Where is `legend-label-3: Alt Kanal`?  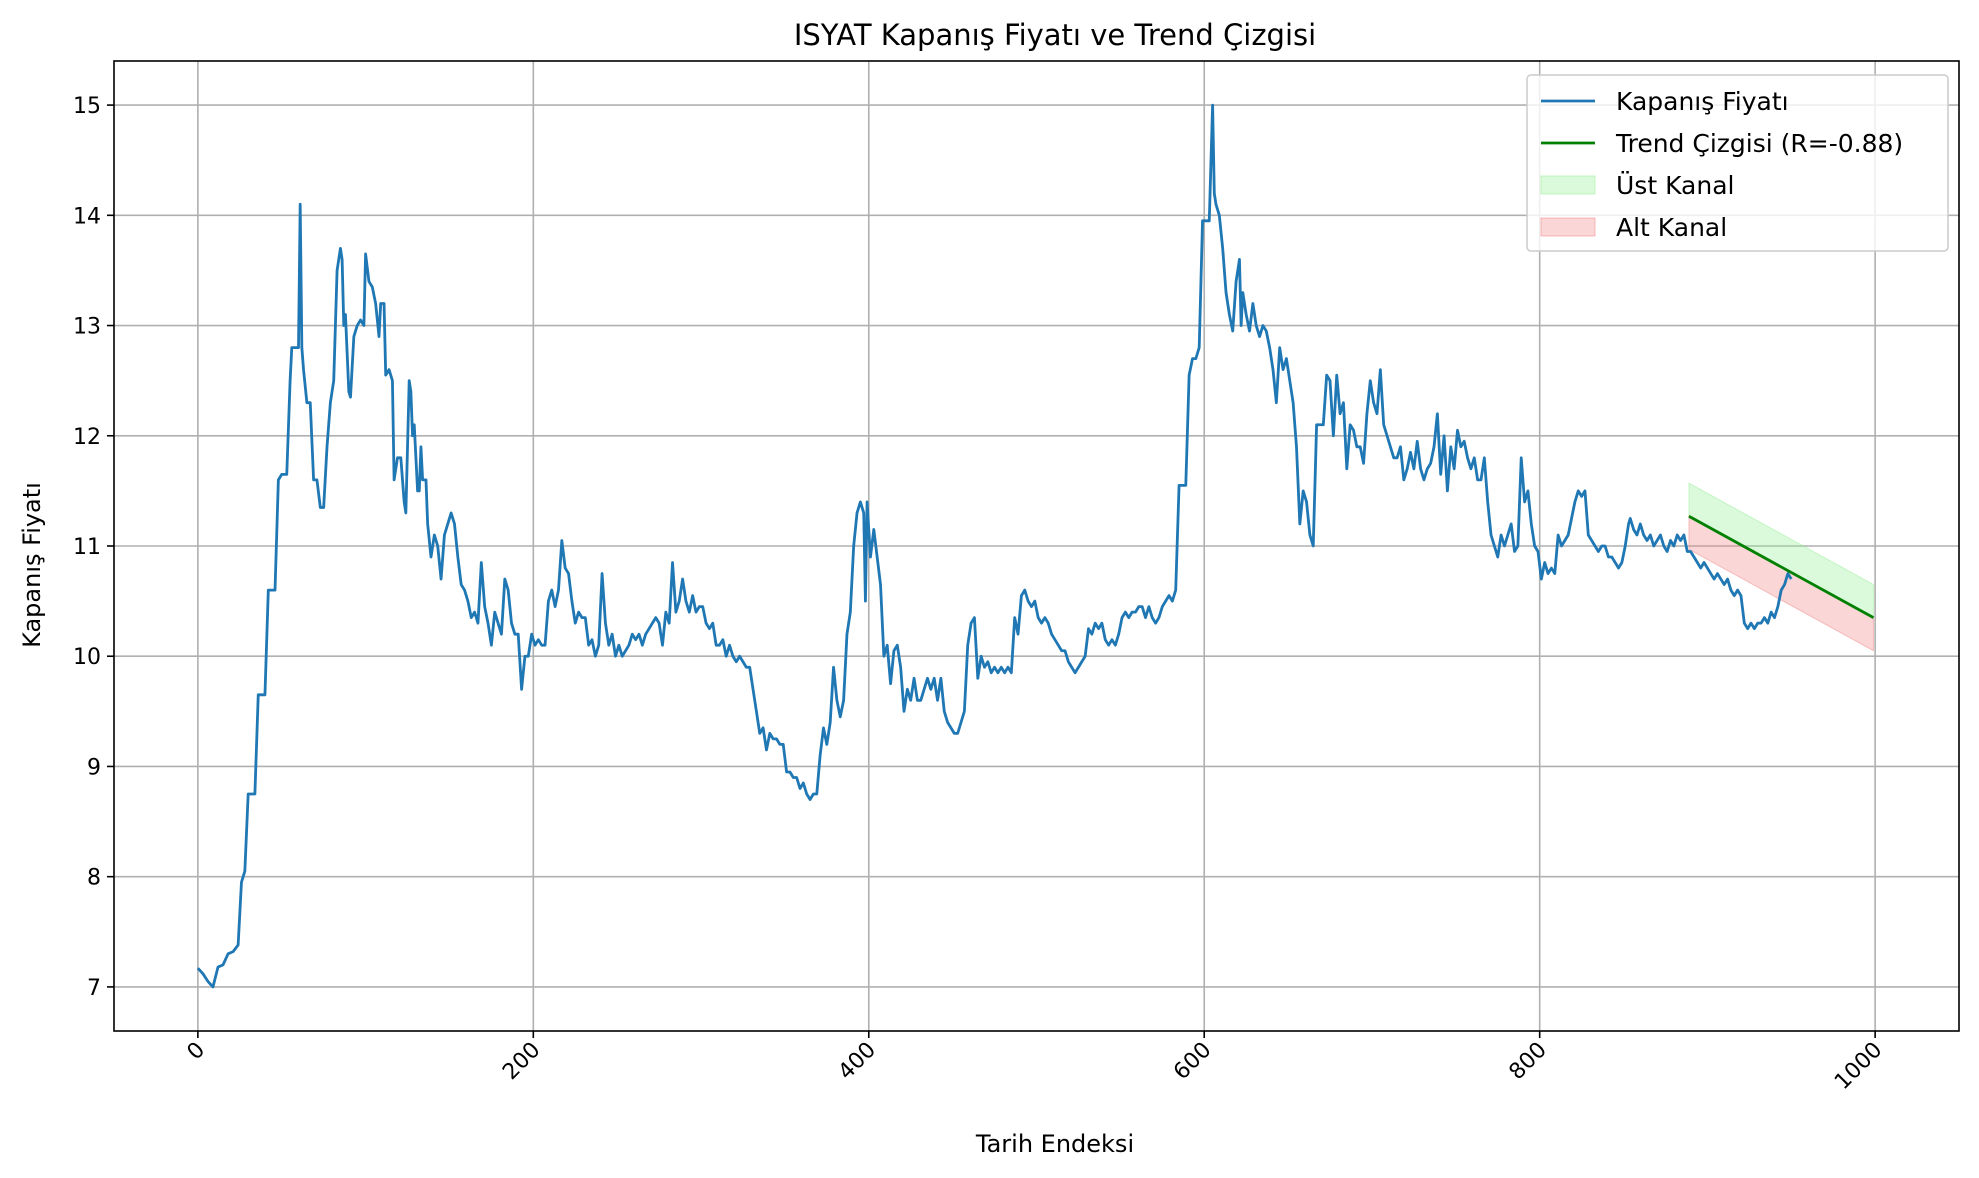
legend-label-3: Alt Kanal is located at coordinates (1671, 227).